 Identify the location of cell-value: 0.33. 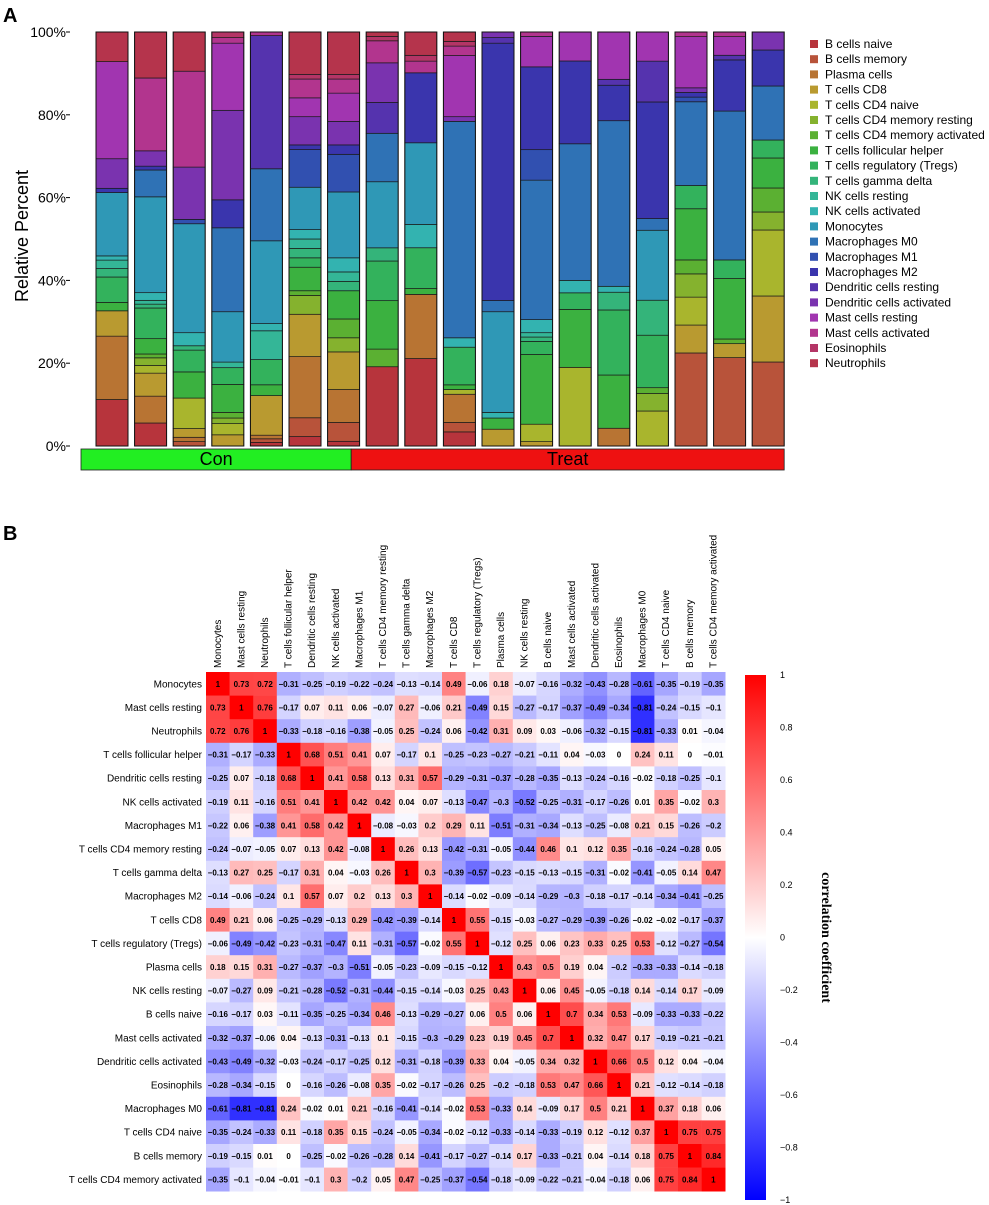
(478, 1061).